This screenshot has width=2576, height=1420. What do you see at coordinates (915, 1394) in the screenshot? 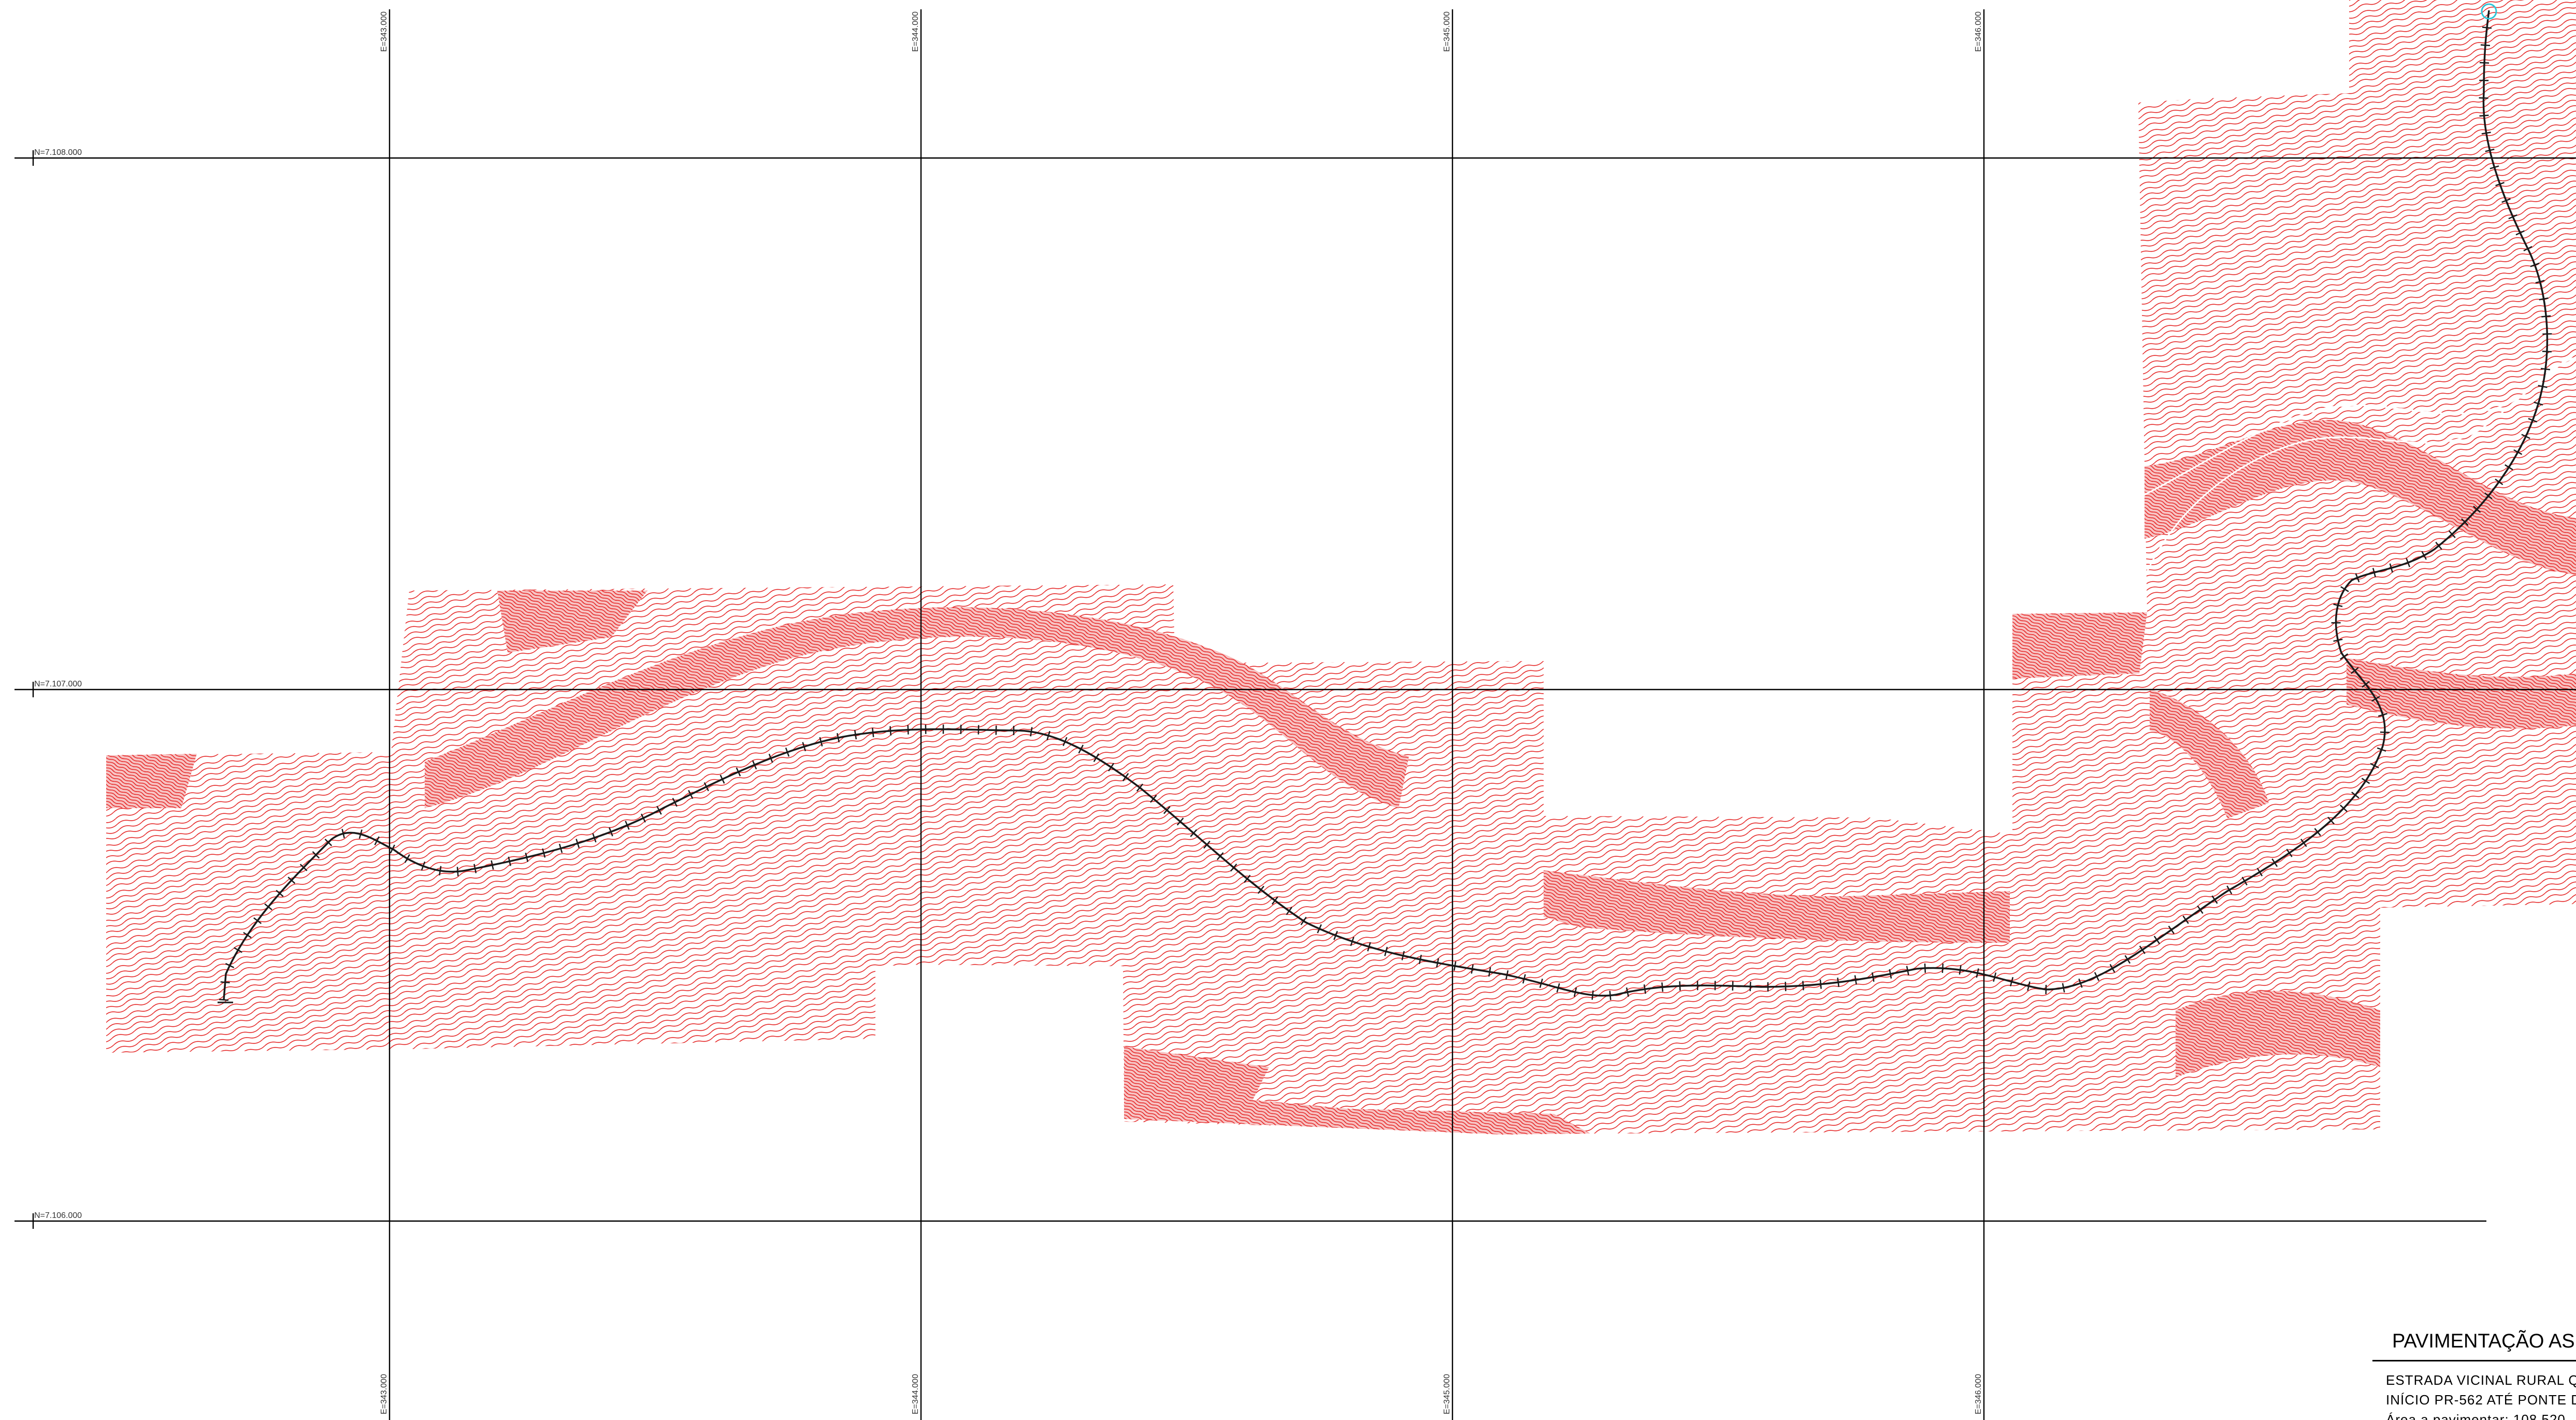
I see `east-label-bottom: E=344.000` at bounding box center [915, 1394].